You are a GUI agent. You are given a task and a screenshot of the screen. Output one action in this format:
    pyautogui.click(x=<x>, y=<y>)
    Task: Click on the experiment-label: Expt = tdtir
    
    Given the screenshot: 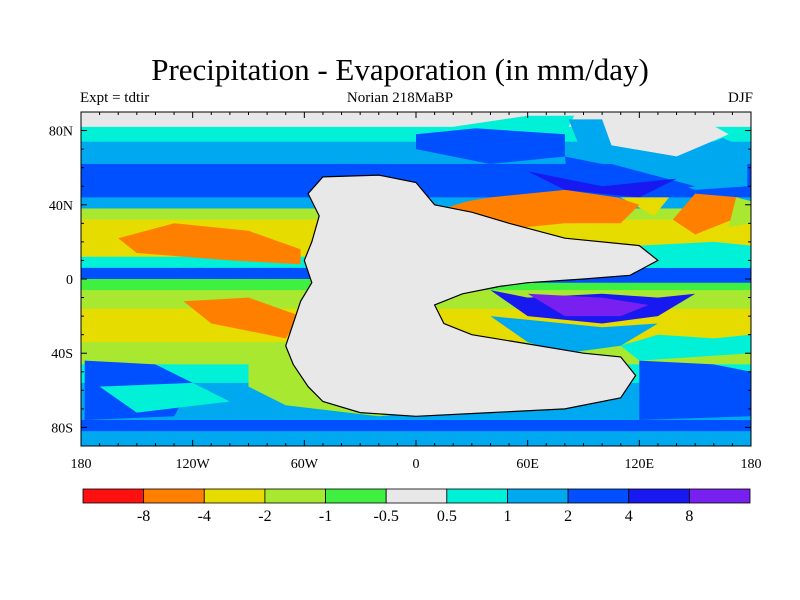 What is the action you would take?
    pyautogui.click(x=115, y=98)
    